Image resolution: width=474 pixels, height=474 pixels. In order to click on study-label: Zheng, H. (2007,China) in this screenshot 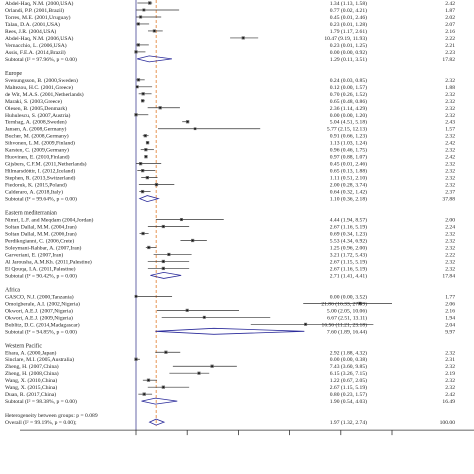, I will do `click(32, 366)`.